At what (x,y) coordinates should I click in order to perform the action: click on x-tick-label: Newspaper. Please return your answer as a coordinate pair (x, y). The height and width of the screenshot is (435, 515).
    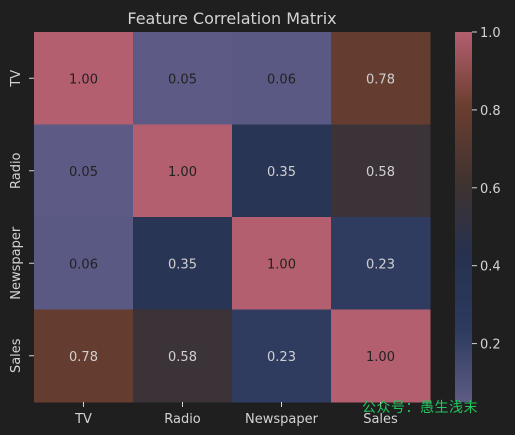
    Looking at the image, I should click on (282, 419).